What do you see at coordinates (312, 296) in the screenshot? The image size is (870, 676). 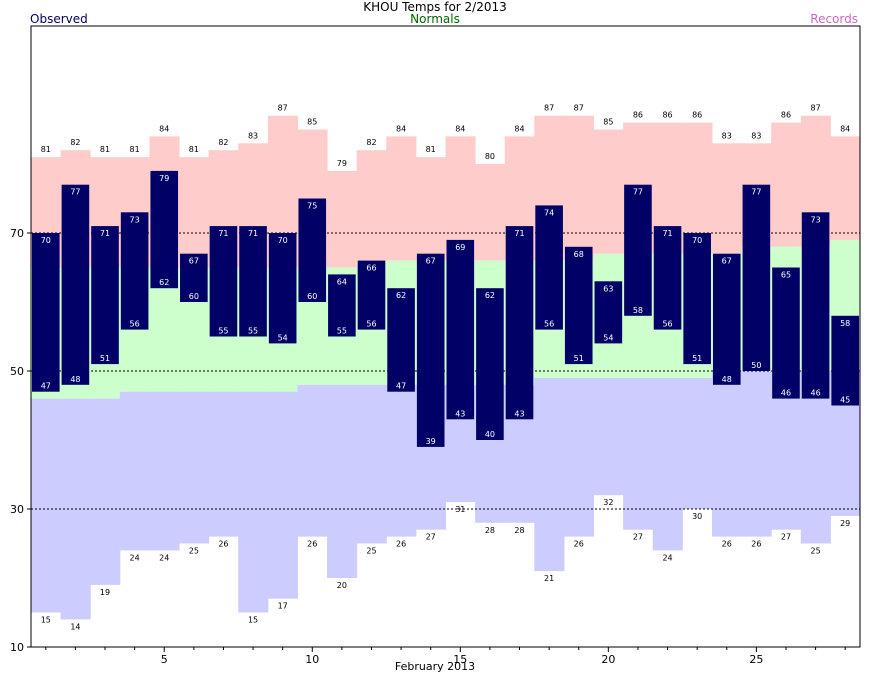 I see `observed-low-label: 60` at bounding box center [312, 296].